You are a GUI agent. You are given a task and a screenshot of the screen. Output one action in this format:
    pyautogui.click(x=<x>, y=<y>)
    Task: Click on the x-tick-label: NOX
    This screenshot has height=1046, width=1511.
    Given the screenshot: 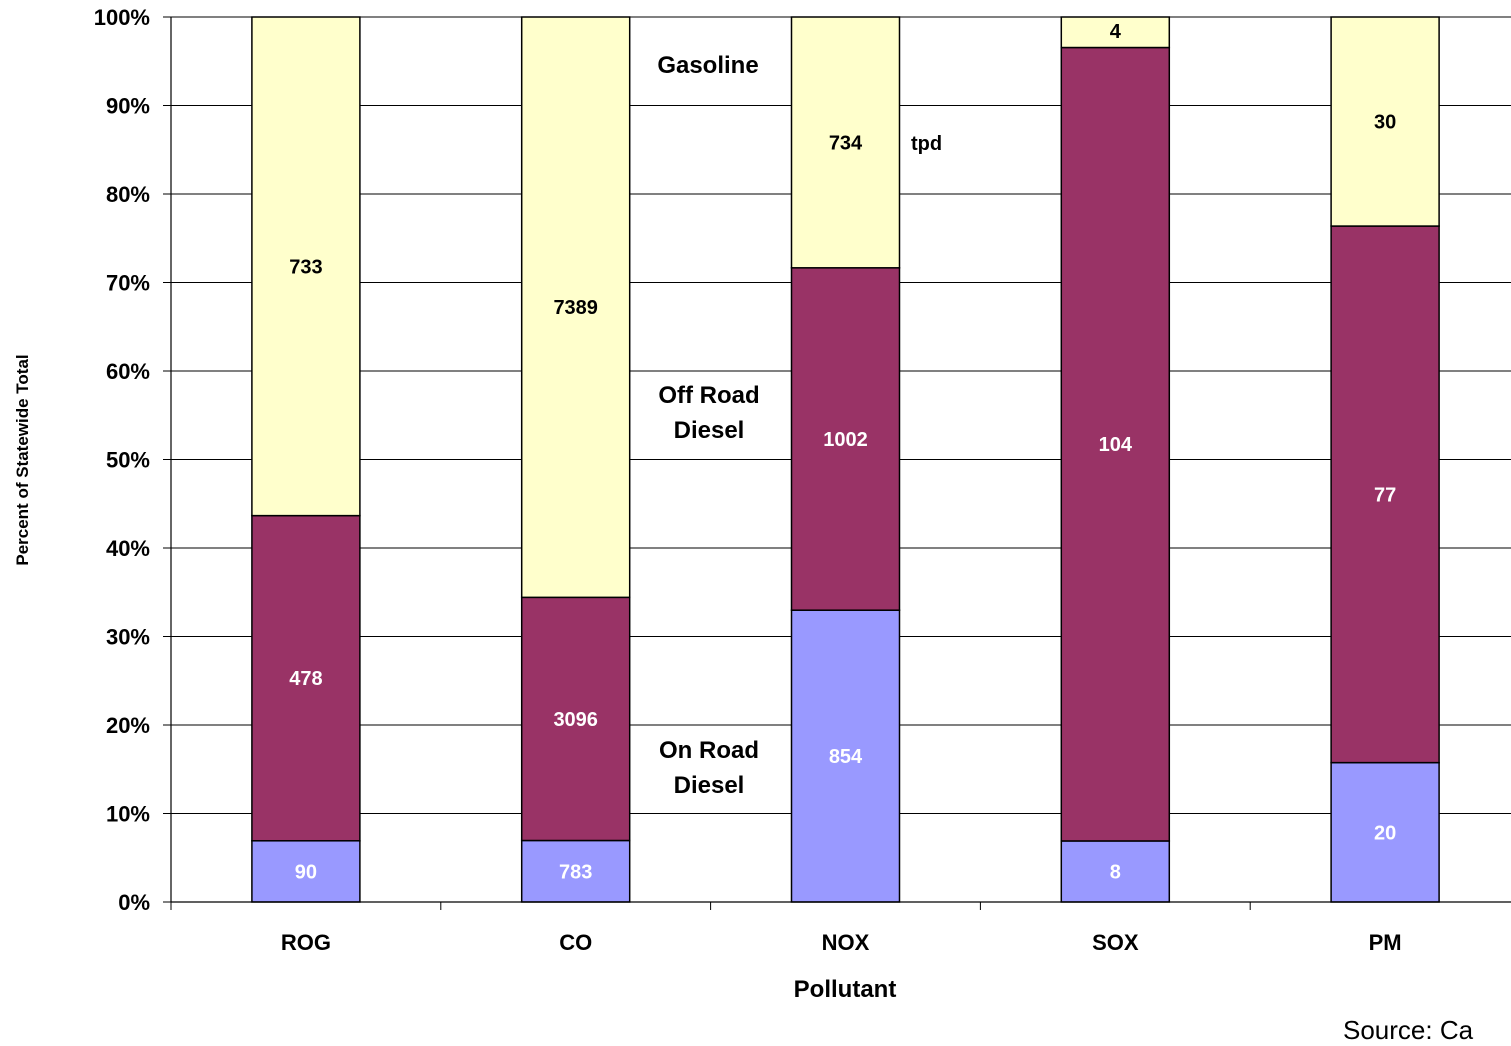 What is the action you would take?
    pyautogui.click(x=846, y=942)
    